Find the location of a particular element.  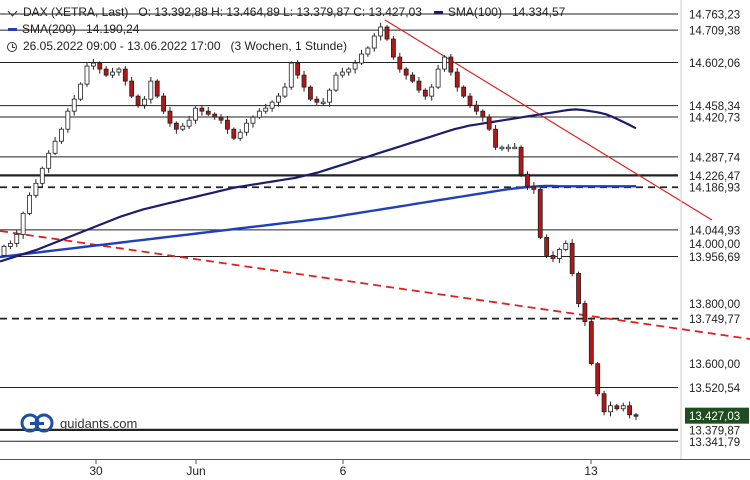

guidants-logo-icon is located at coordinates (37, 423).